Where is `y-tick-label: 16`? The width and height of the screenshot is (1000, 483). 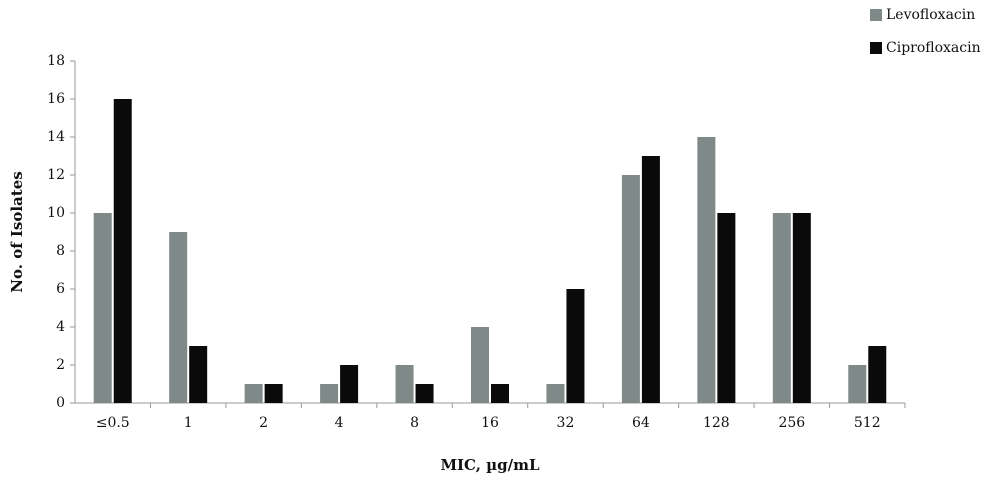 y-tick-label: 16 is located at coordinates (56, 99).